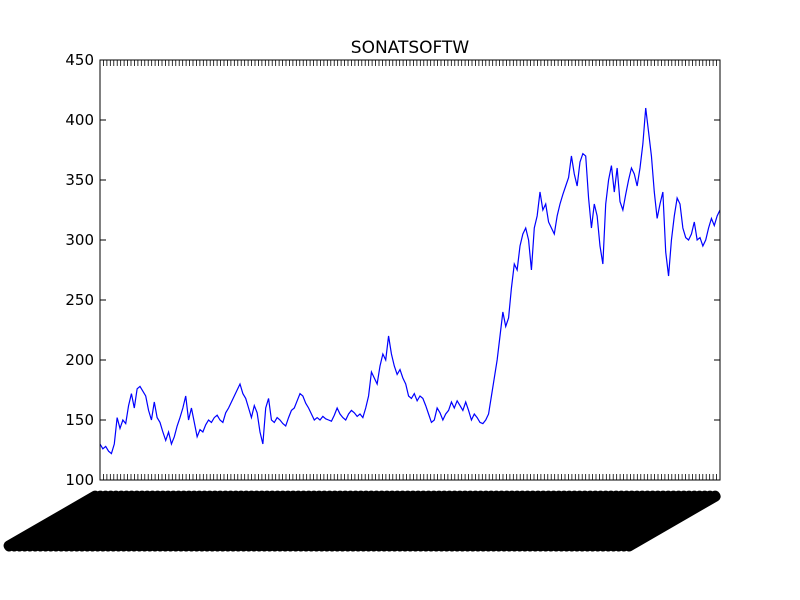 The image size is (800, 600). Describe the element at coordinates (79, 120) in the screenshot. I see `y-tick-label: 400` at that location.